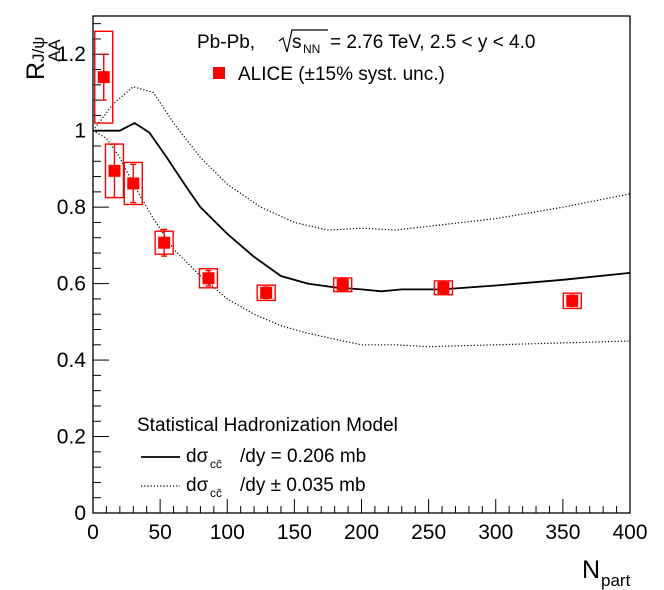 The image size is (664, 590). What do you see at coordinates (197, 456) in the screenshot?
I see `legend-central-prefix: dσ` at bounding box center [197, 456].